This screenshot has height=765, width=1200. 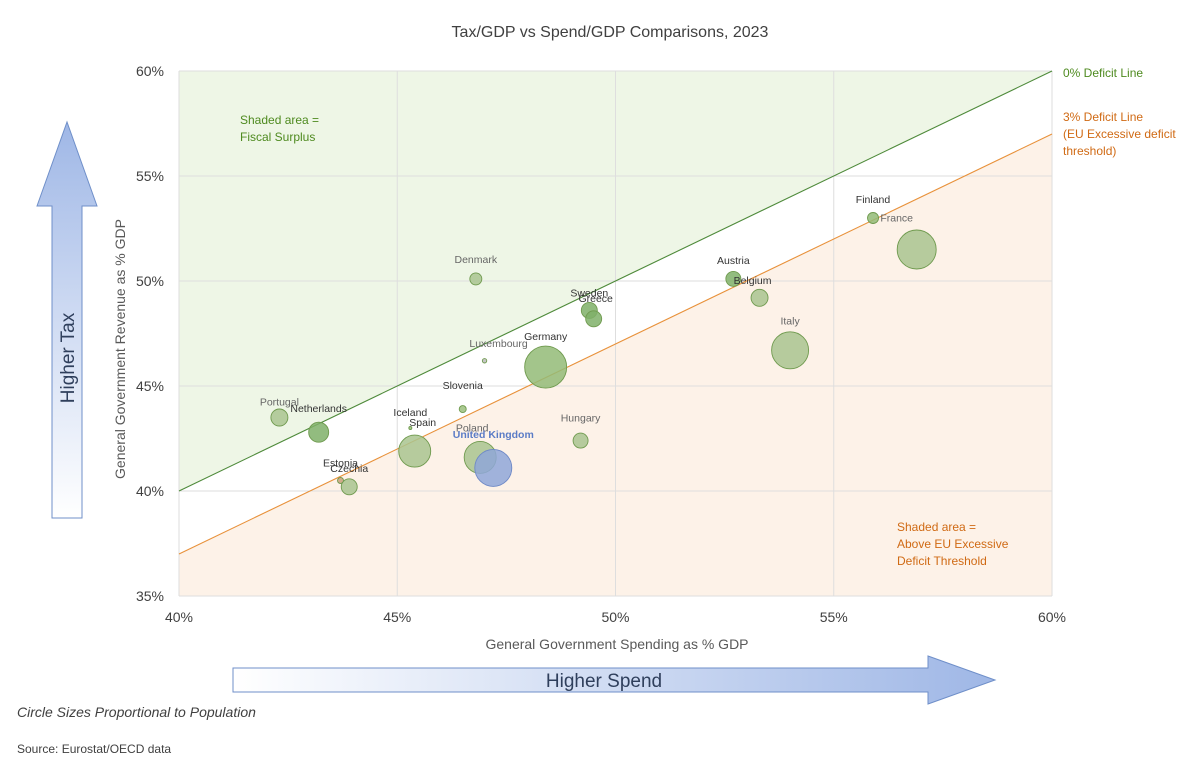 What do you see at coordinates (410, 428) in the screenshot?
I see `bubble-iceland` at bounding box center [410, 428].